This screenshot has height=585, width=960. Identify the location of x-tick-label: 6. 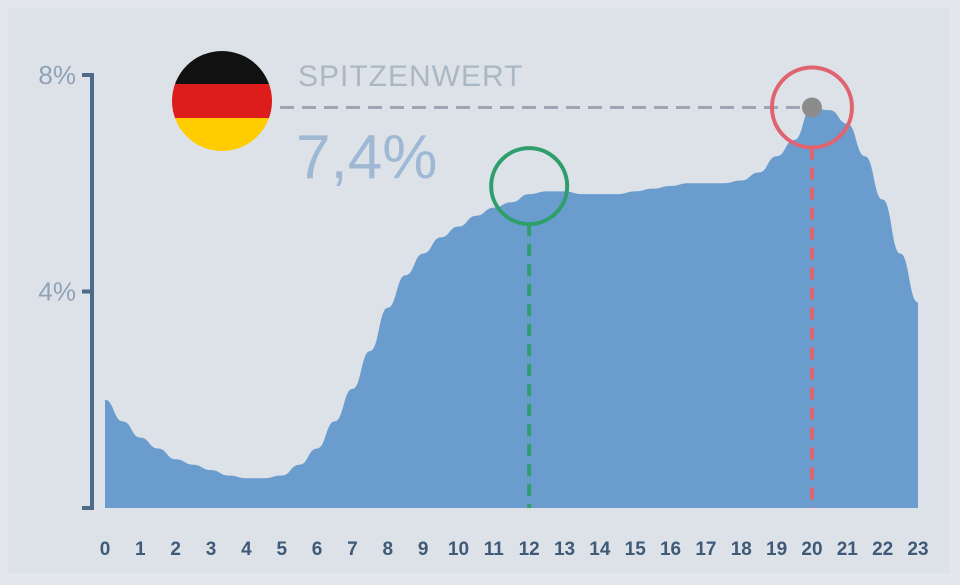
(317, 549).